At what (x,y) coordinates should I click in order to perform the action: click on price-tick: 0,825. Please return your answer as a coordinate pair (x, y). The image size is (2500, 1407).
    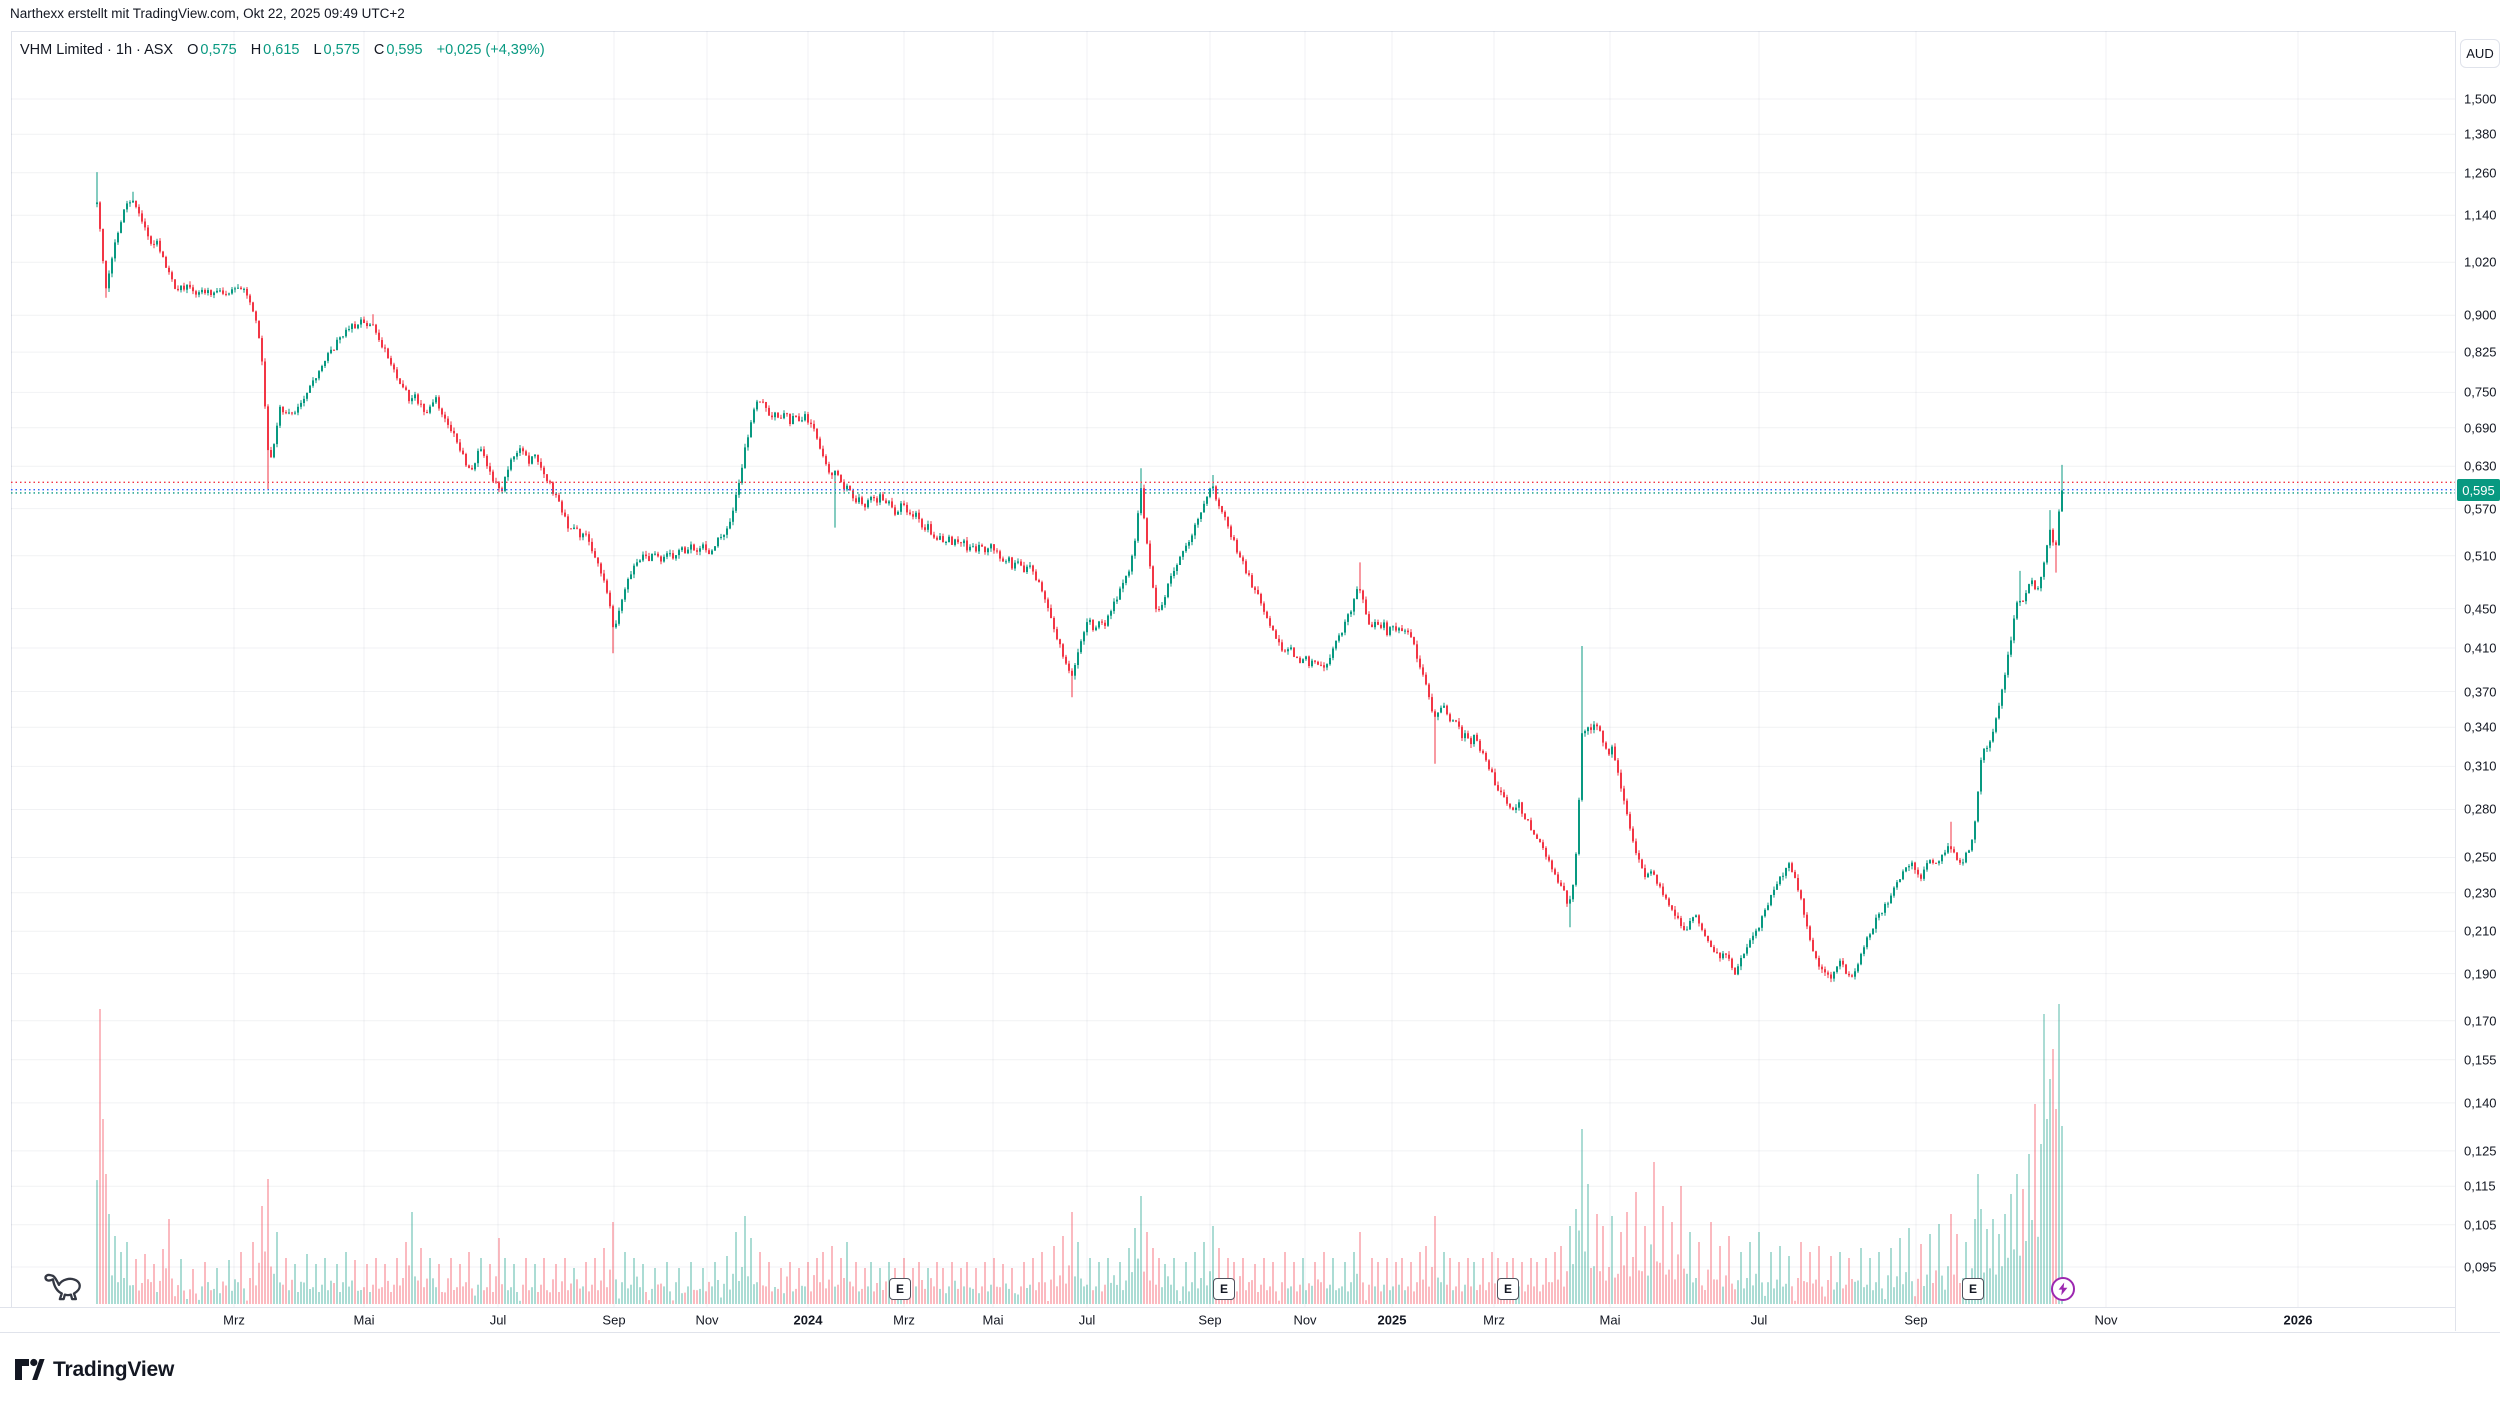
    Looking at the image, I should click on (2480, 352).